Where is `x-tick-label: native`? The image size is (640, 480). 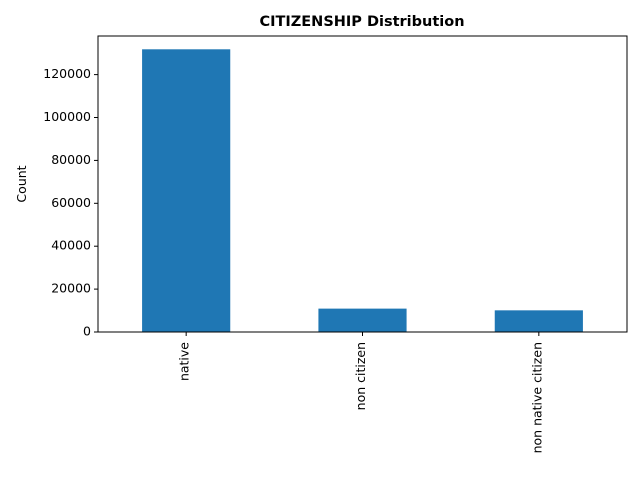
x-tick-label: native is located at coordinates (184, 361).